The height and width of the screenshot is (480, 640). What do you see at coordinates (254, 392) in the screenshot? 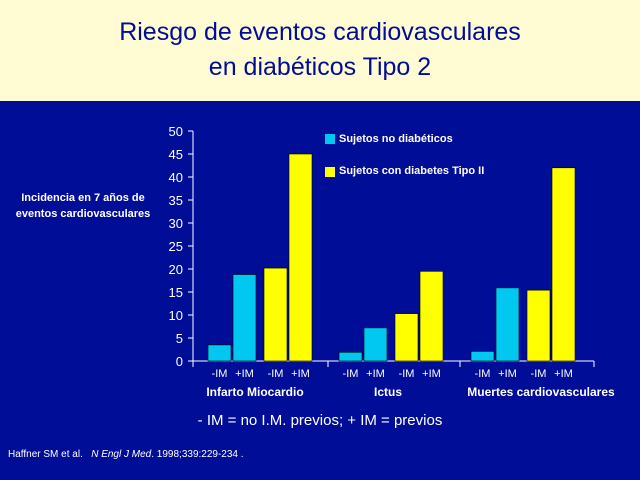
I see `x-group-label-infarto-miocardio: Infarto Miocardio` at bounding box center [254, 392].